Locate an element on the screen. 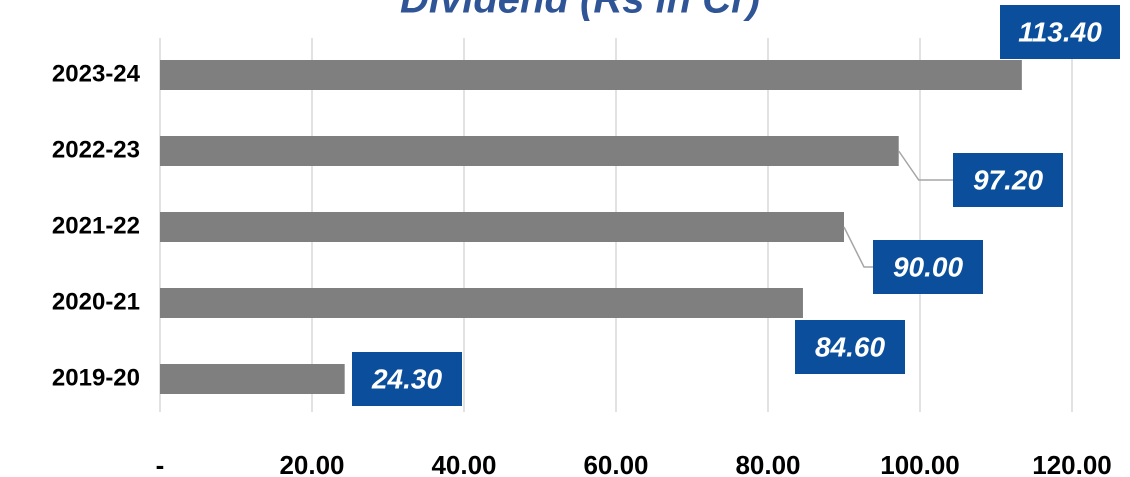 The image size is (1130, 477). x-tick-label: 100.00 is located at coordinates (920, 463).